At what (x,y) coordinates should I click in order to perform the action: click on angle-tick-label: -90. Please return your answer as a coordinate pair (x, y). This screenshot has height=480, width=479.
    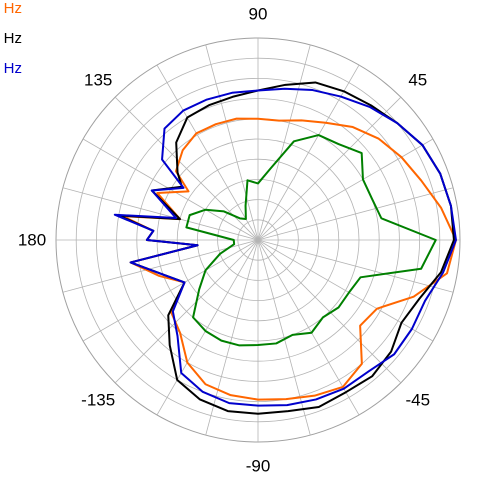
    Looking at the image, I should click on (258, 466).